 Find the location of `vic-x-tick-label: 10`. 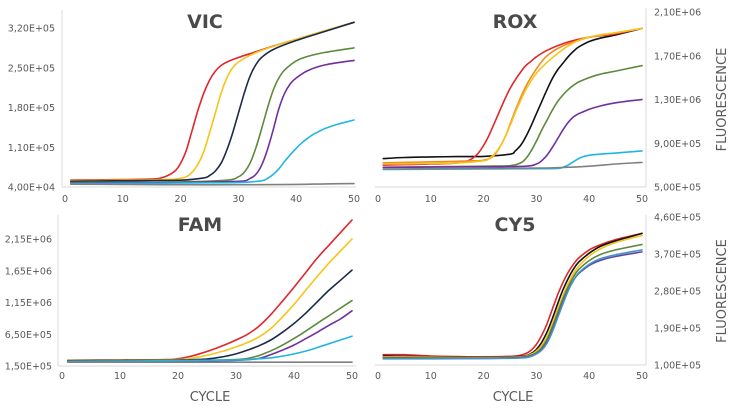

vic-x-tick-label: 10 is located at coordinates (123, 199).